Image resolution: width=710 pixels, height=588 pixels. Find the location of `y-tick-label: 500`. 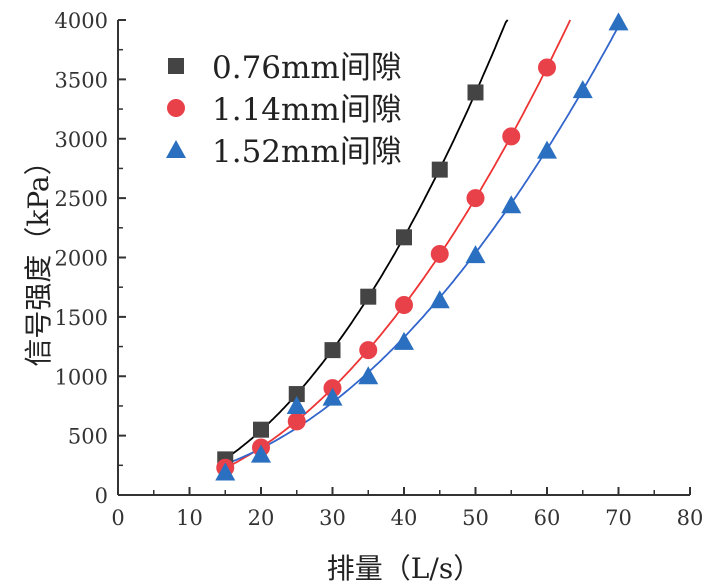

y-tick-label: 500 is located at coordinates (88, 437).